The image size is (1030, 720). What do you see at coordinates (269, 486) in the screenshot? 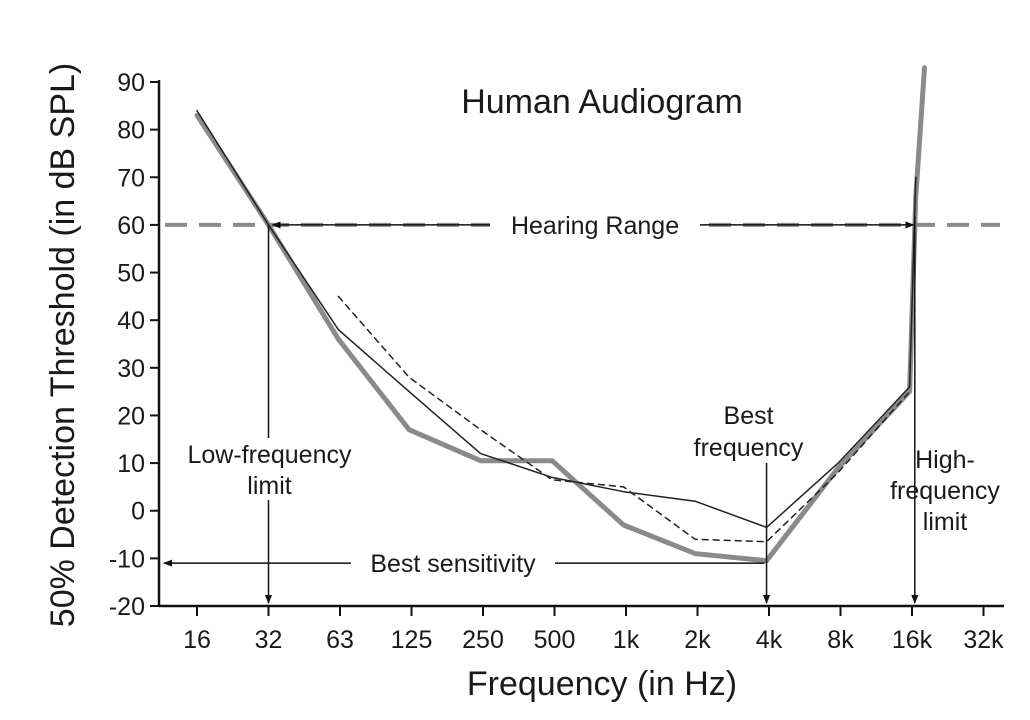
I see `low-frequency-limit-label-line-2: limit` at bounding box center [269, 486].